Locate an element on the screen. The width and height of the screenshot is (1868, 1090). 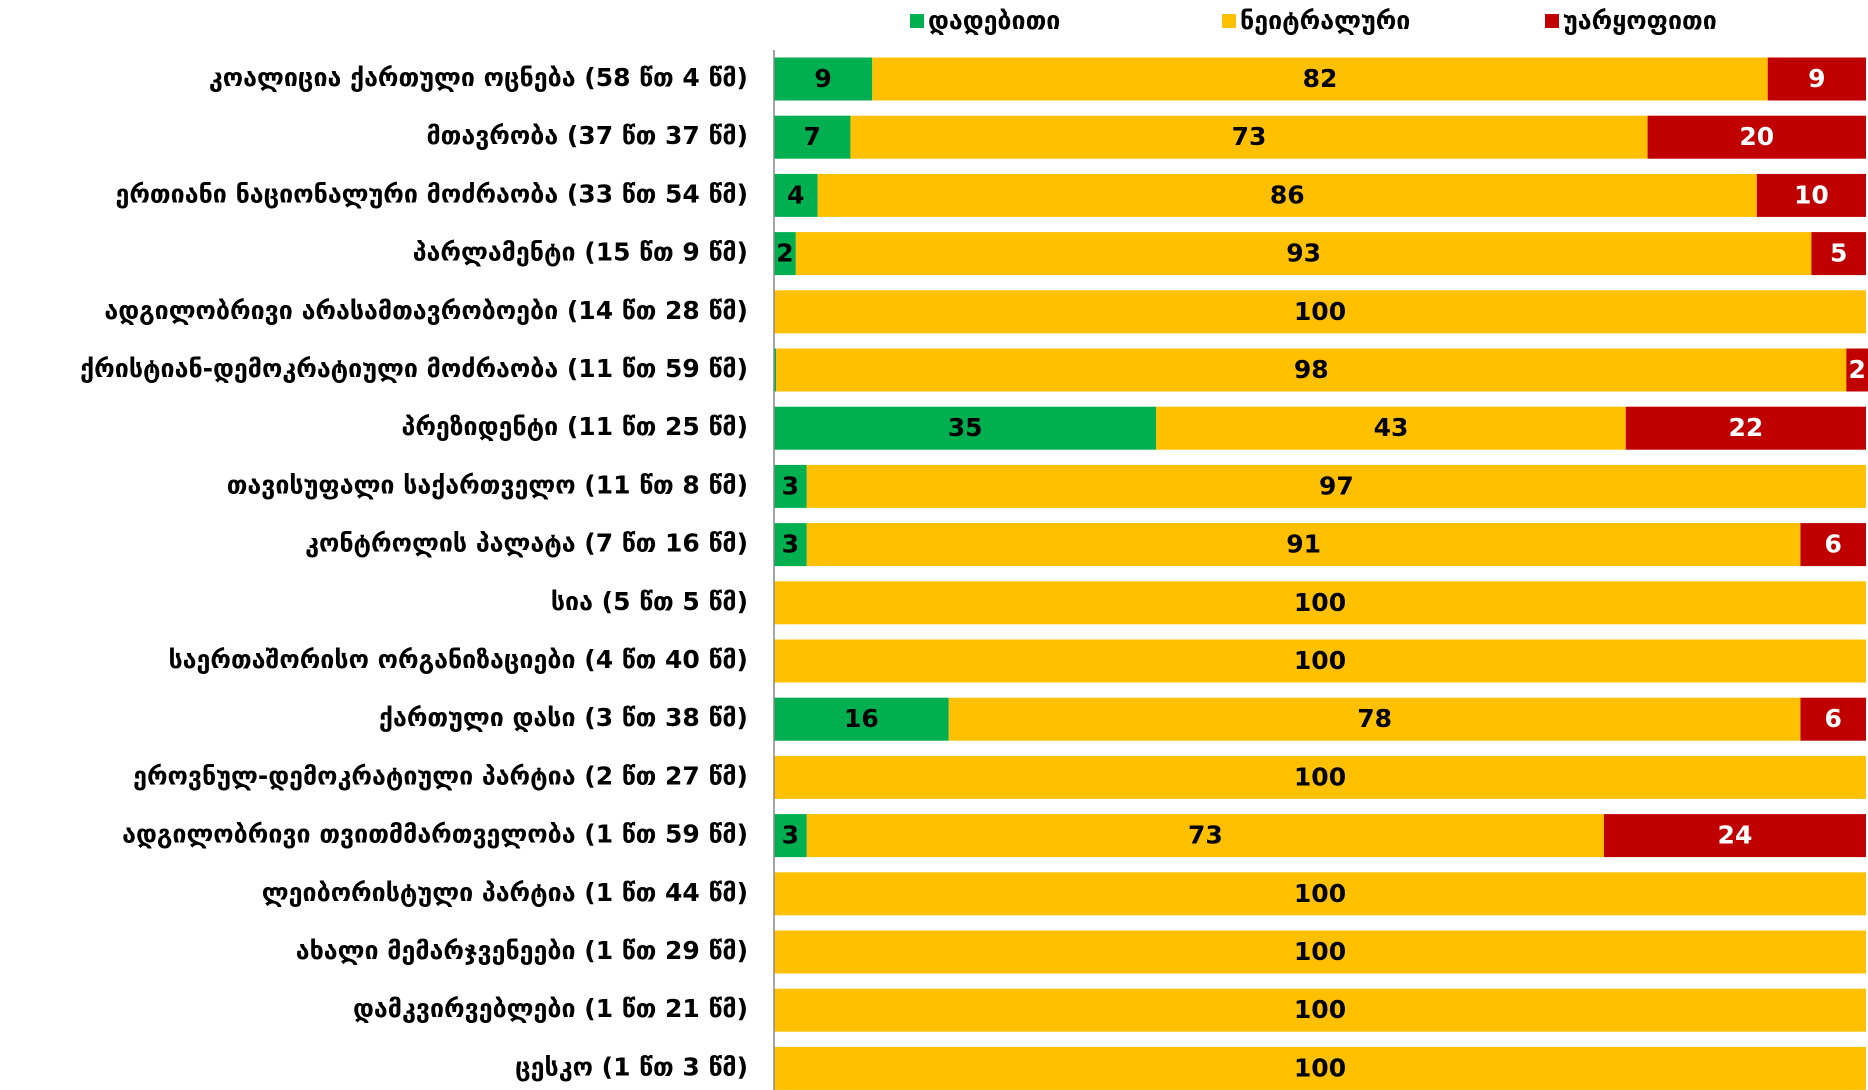
category-label: ცესკო (1 წთ 3 წმ) is located at coordinates (631, 1066).